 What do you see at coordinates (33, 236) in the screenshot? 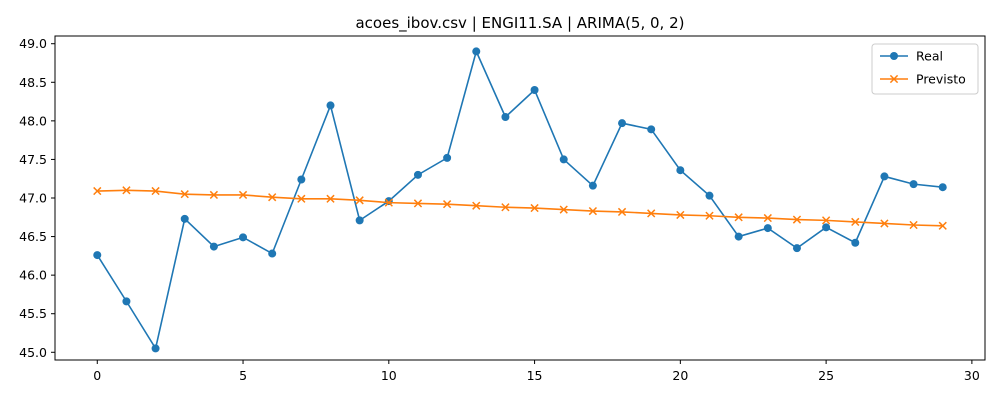
I see `y-tick-label: 46.5` at bounding box center [33, 236].